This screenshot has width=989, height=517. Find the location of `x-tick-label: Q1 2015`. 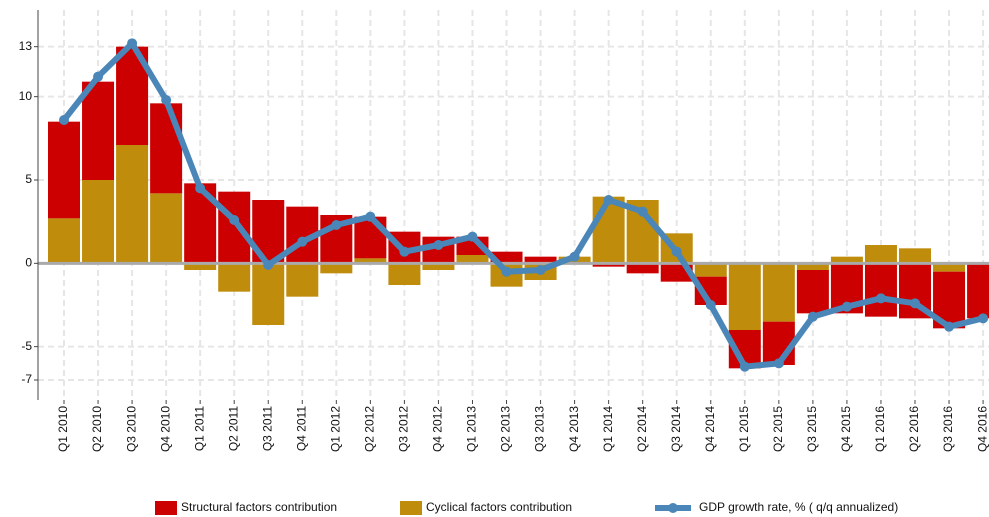

x-tick-label: Q1 2015 is located at coordinates (744, 429).